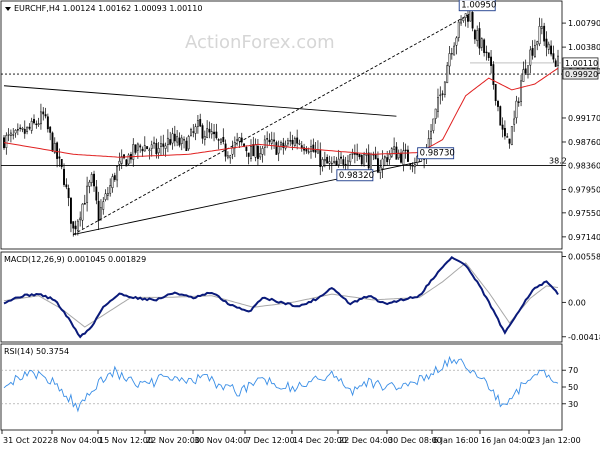 The image size is (600, 450). Describe the element at coordinates (581, 297) in the screenshot. I see `macd-y-axis: 0.005582 0.00 -0.004188` at that location.